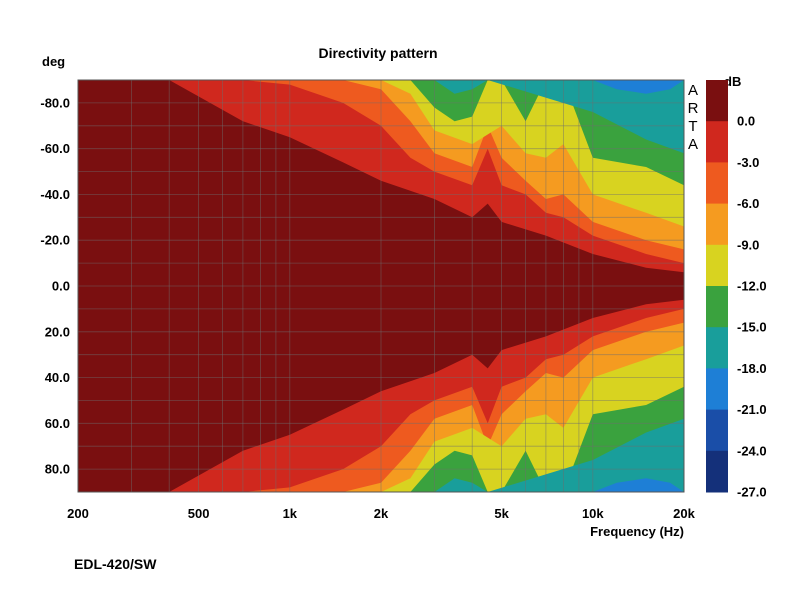  What do you see at coordinates (57, 423) in the screenshot?
I see `y-tick-label: 60.0` at bounding box center [57, 423].